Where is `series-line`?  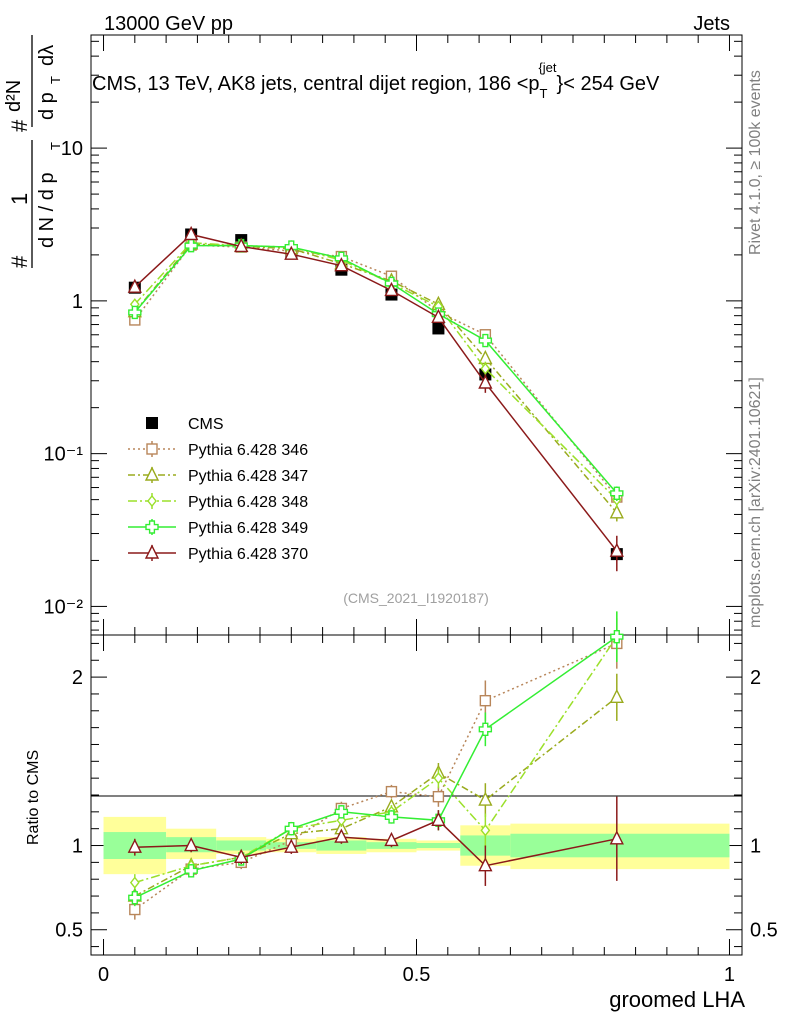
series-line is located at coordinates (376, 760).